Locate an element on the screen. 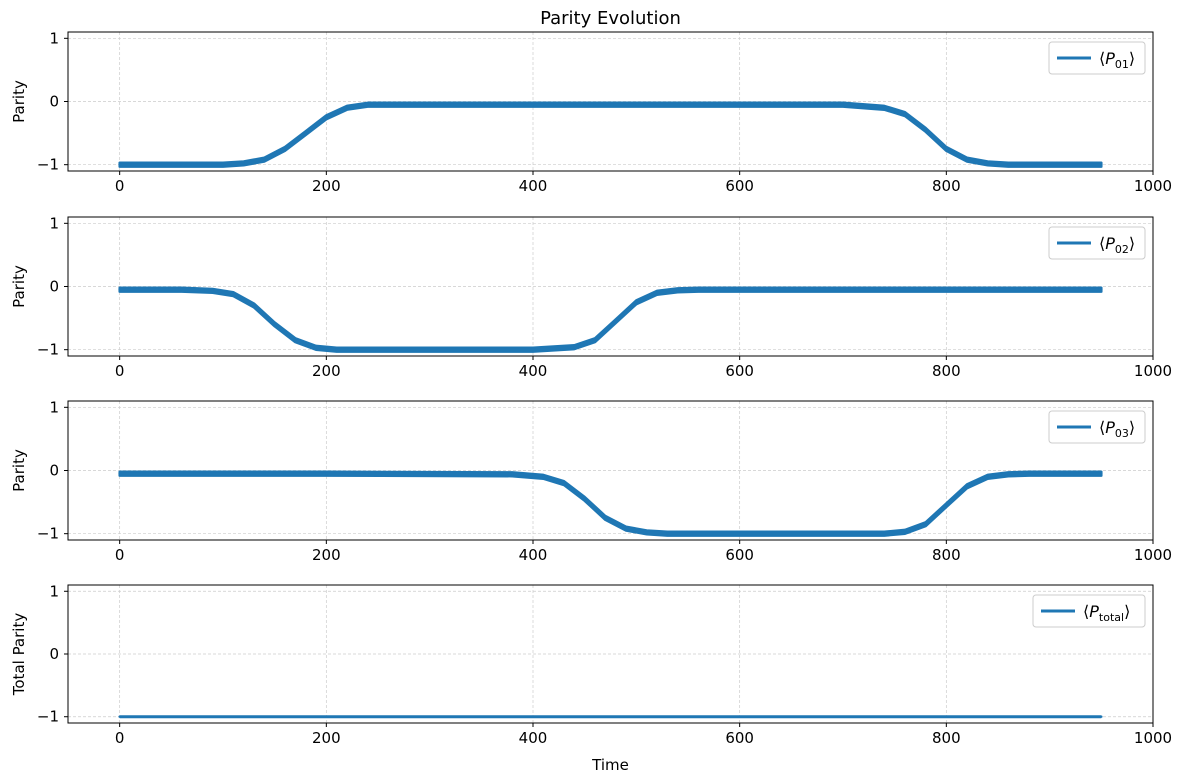 This screenshot has width=1183, height=784. series-total is located at coordinates (610, 717).